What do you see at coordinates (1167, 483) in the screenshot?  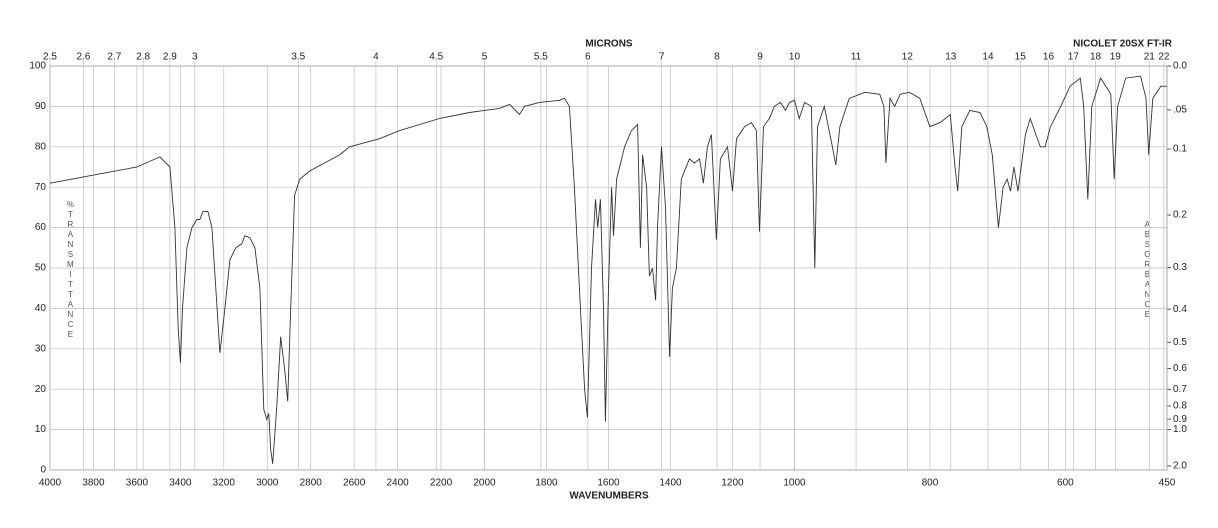 I see `x-tick-label: 450` at bounding box center [1167, 483].